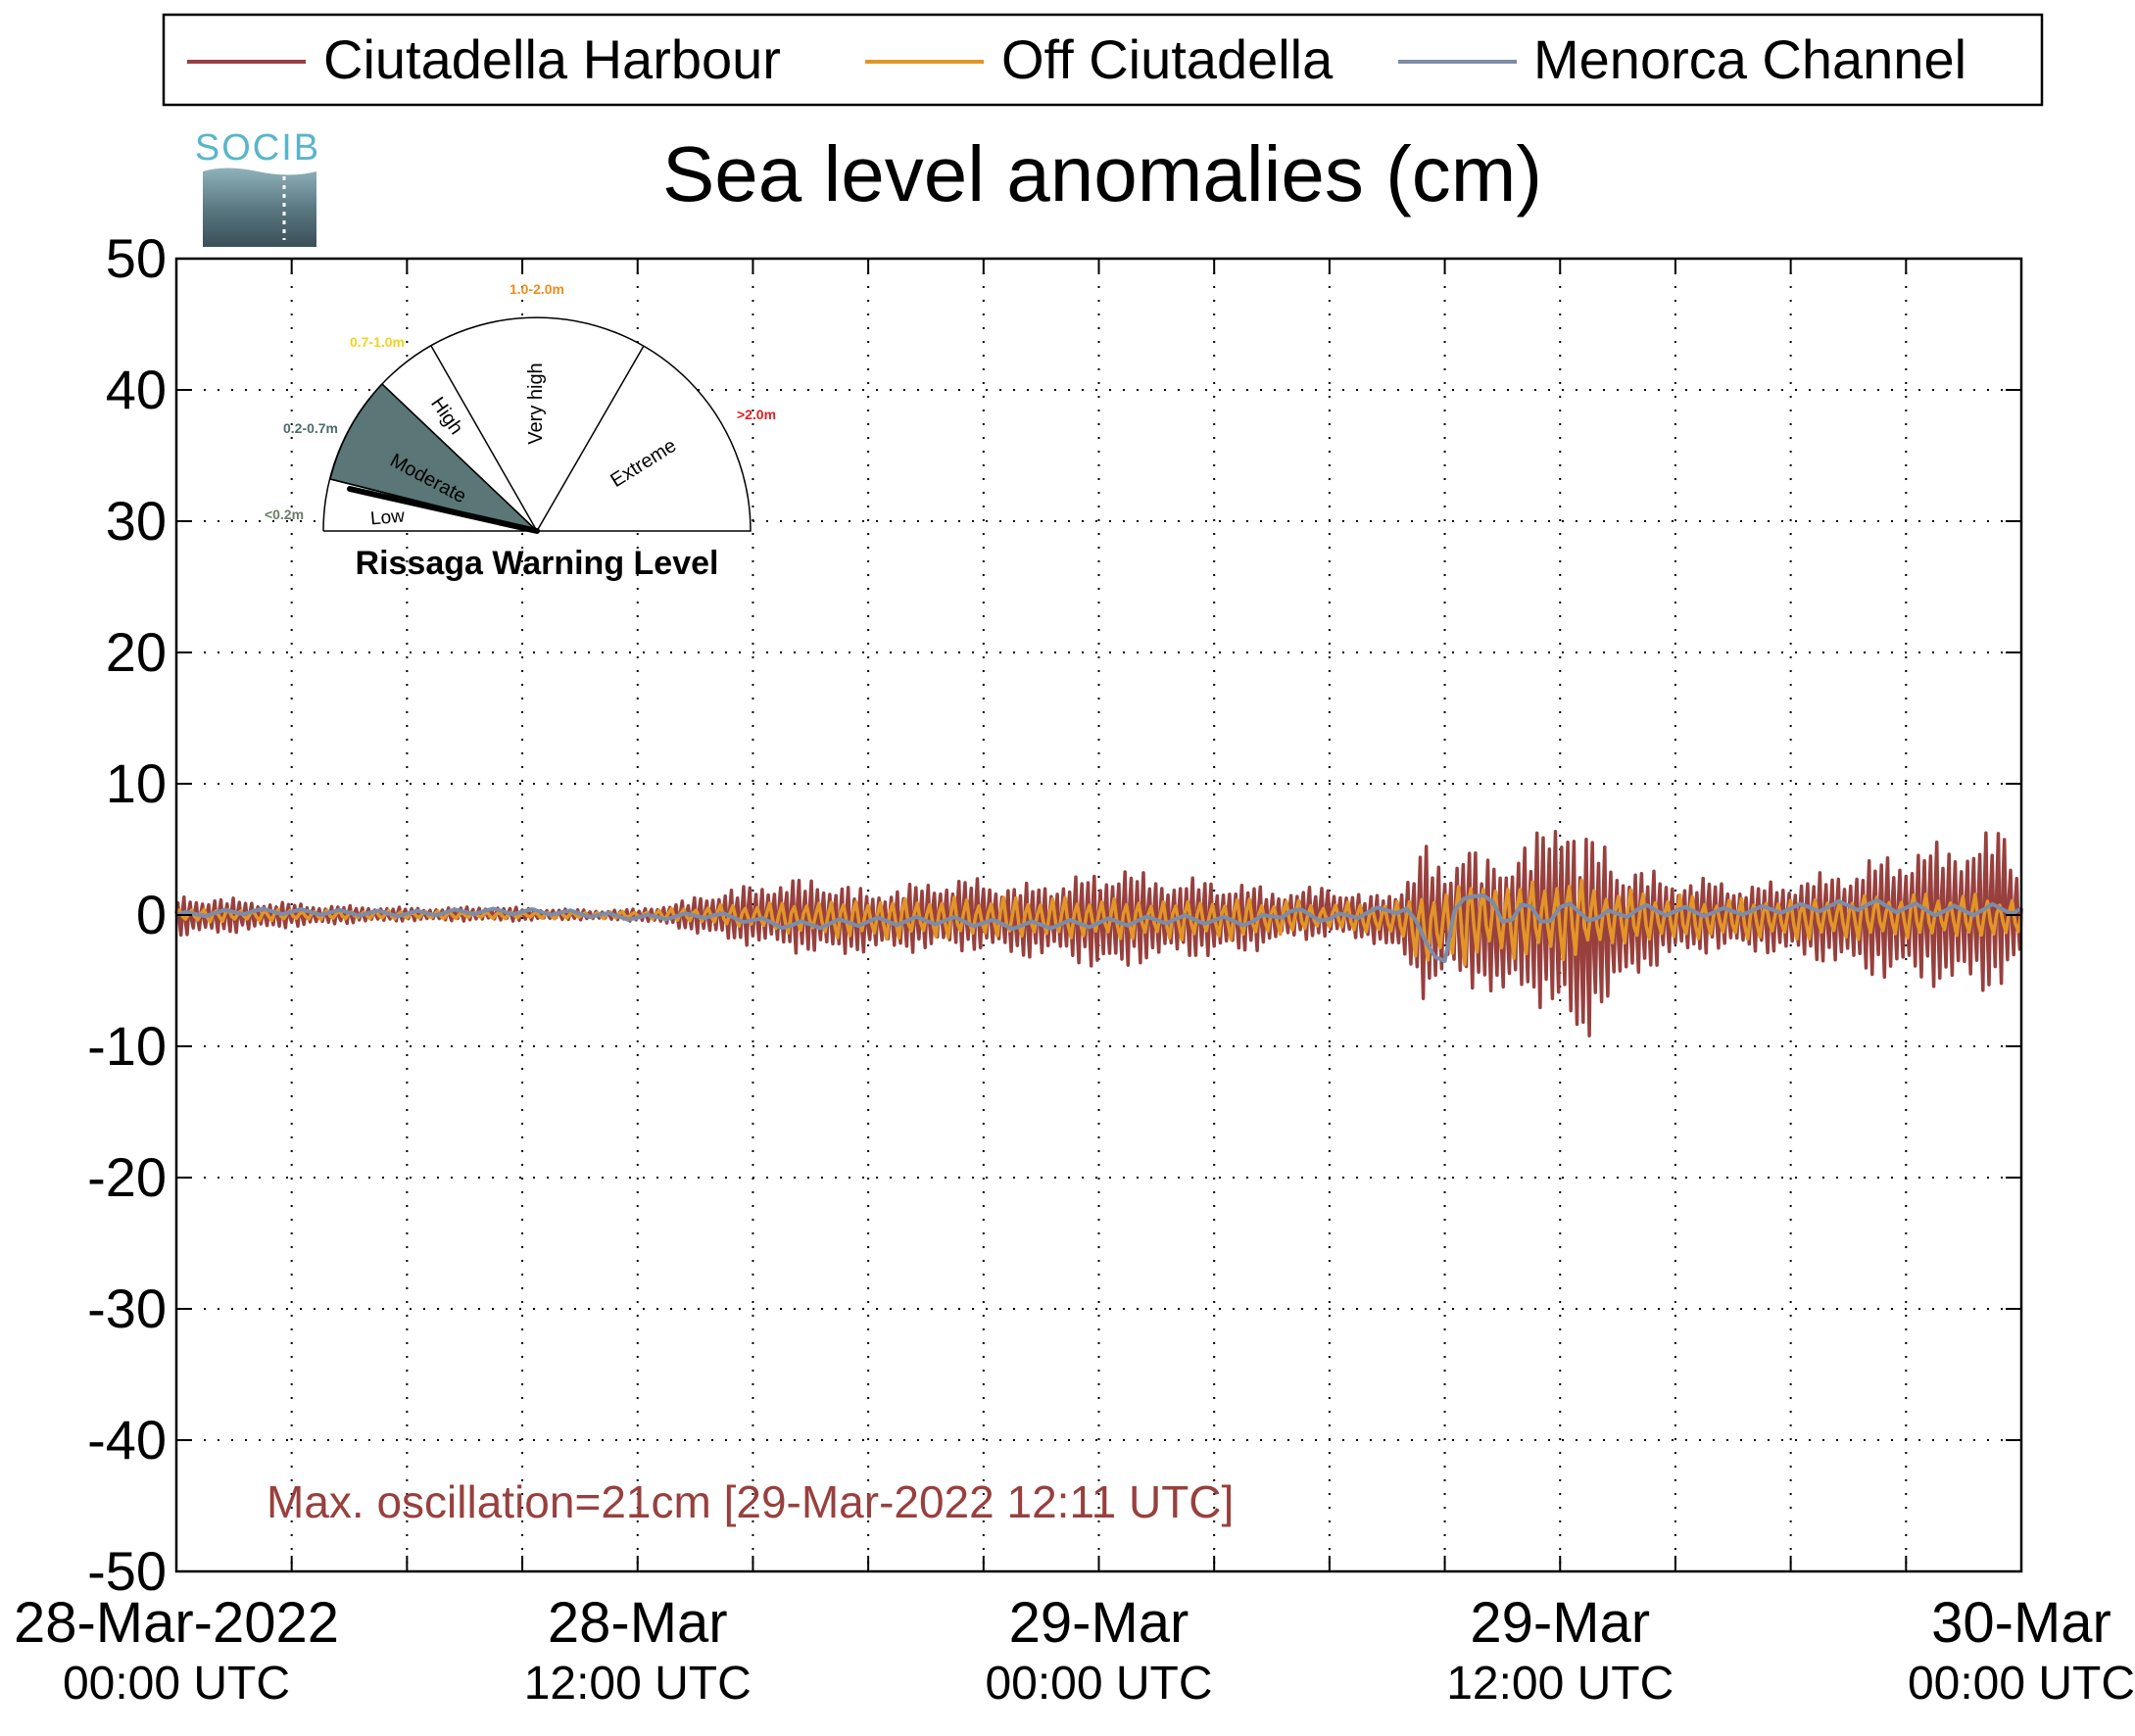 This screenshot has width=2135, height=1736. What do you see at coordinates (1167, 59) in the screenshot?
I see `legend-label-off-ciutadella: Off Ciutadella` at bounding box center [1167, 59].